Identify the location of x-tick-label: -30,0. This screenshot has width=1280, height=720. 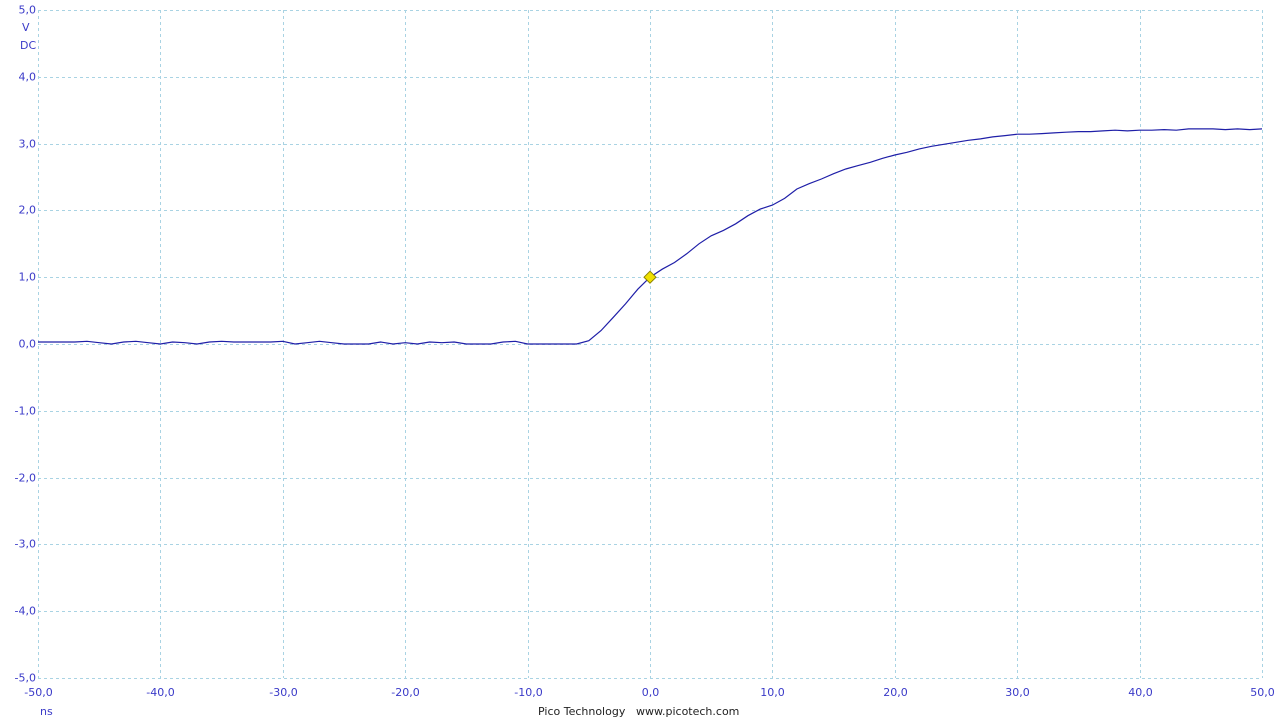
(283, 692).